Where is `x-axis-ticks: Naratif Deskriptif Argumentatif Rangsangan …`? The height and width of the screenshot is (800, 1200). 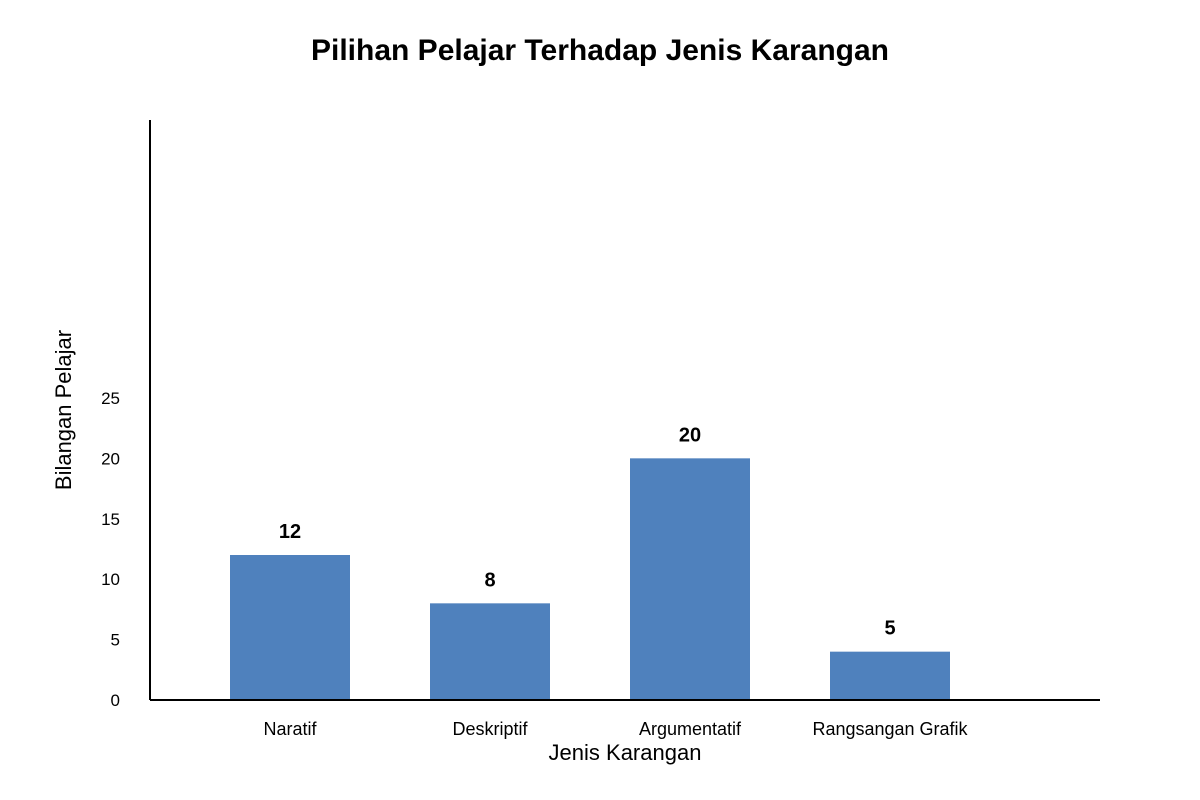 x-axis-ticks: Naratif Deskriptif Argumentatif Rangsangan … is located at coordinates (615, 729).